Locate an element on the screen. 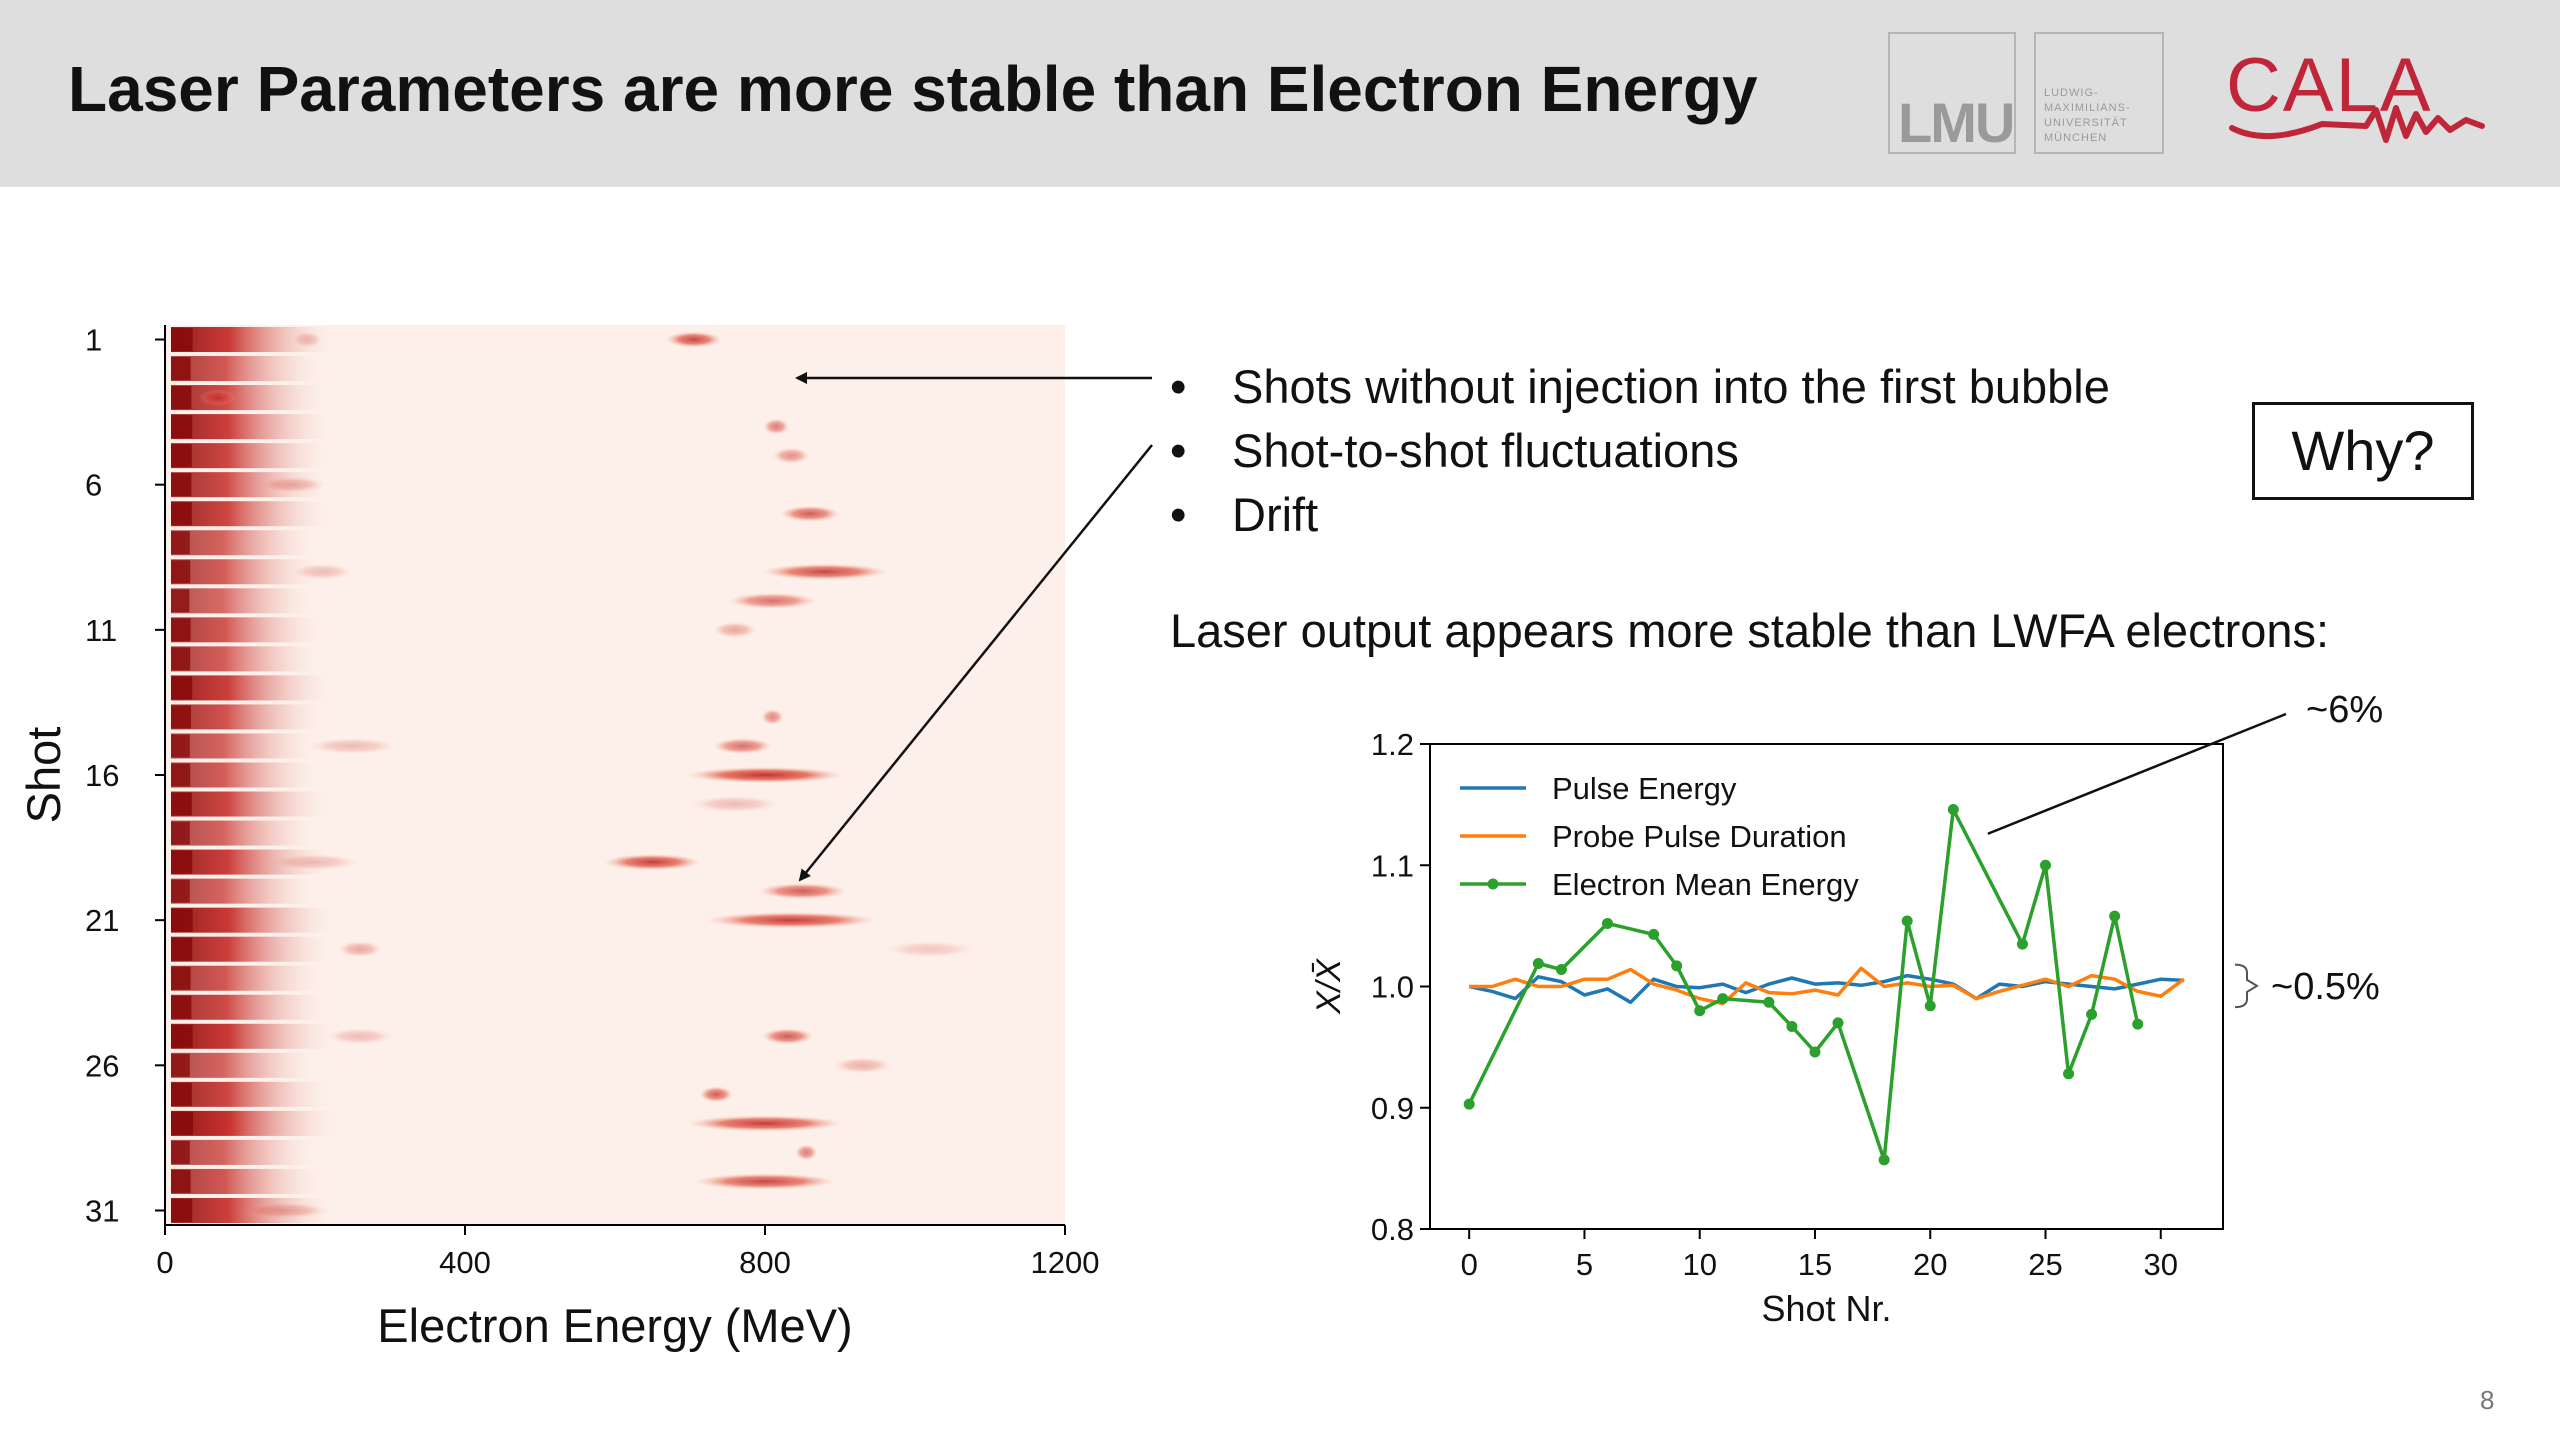  heatmap-y-tick-label: 26 is located at coordinates (102, 1065).